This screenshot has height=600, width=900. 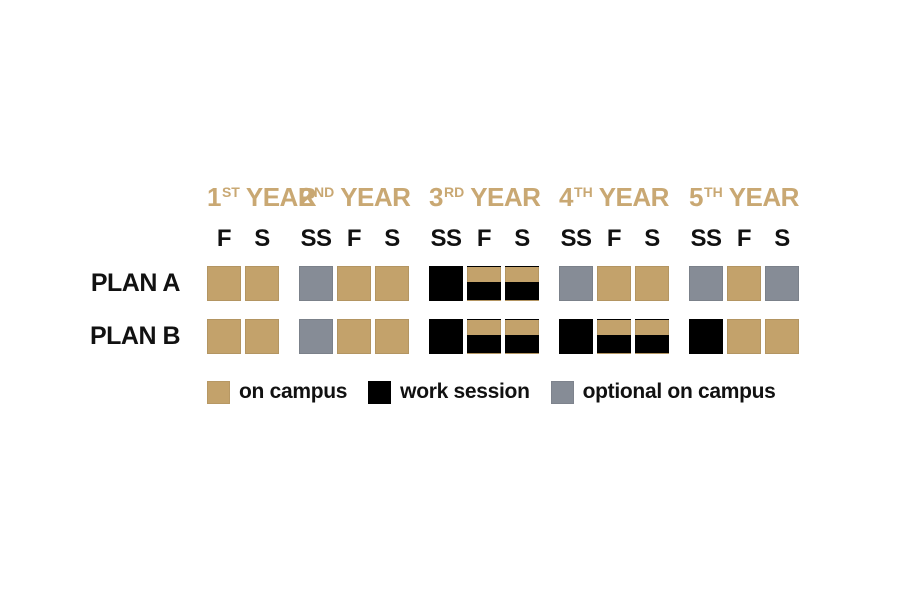 I want to click on year-3-ordinal: RD, so click(x=454, y=192).